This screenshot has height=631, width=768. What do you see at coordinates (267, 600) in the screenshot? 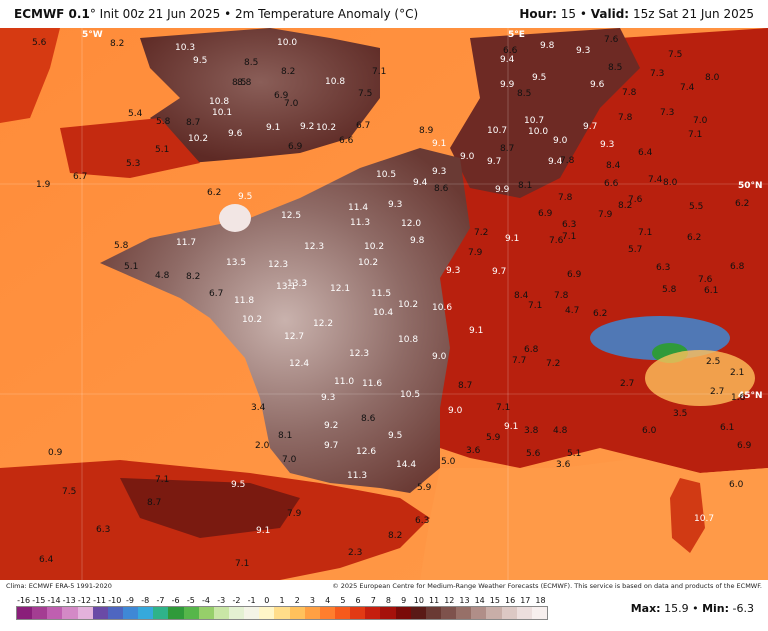
I see `scale-tick-label: 0` at bounding box center [267, 600].